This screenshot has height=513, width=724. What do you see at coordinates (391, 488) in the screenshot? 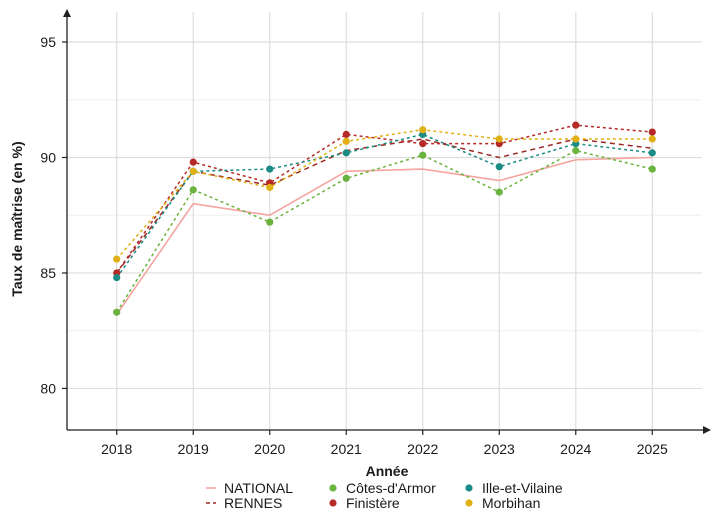
I see `legend-label: Côtes-d'Armor` at bounding box center [391, 488].